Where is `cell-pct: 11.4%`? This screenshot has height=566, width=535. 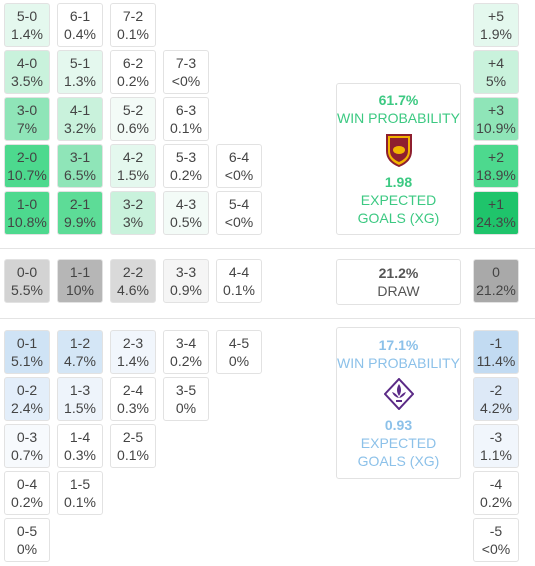 cell-pct: 11.4% is located at coordinates (496, 361).